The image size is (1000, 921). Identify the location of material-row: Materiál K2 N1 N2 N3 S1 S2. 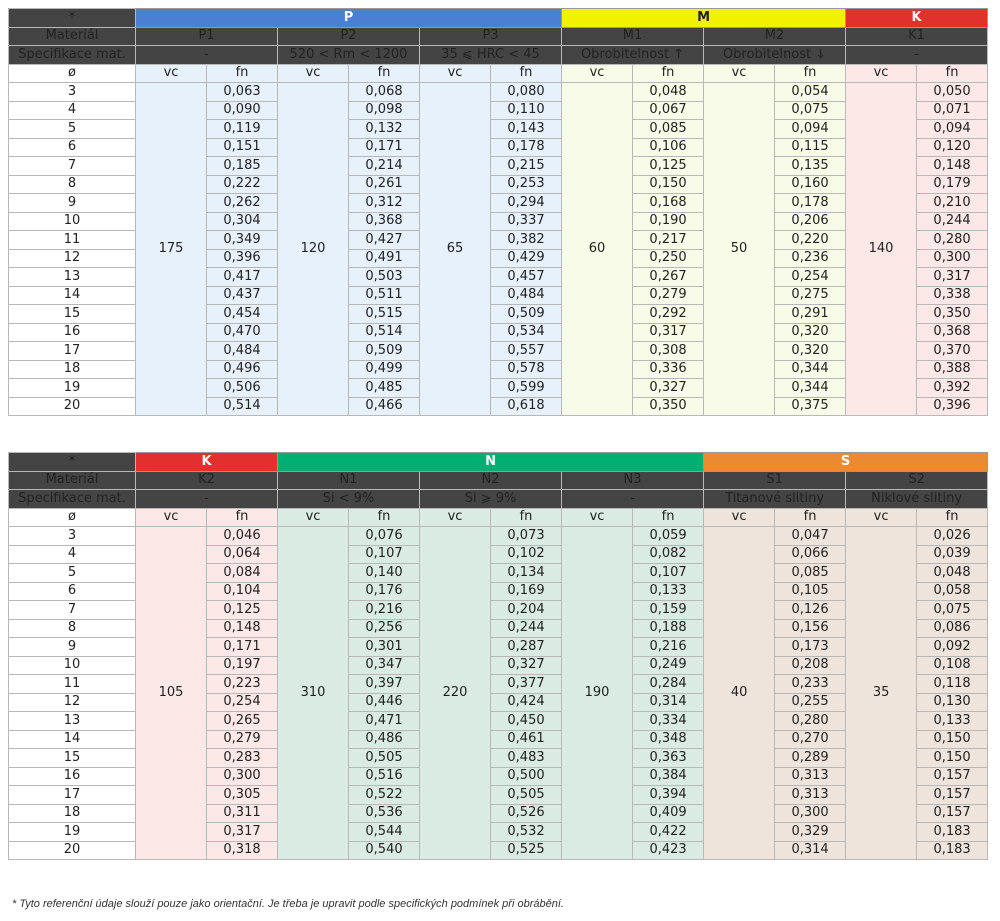
(498, 480).